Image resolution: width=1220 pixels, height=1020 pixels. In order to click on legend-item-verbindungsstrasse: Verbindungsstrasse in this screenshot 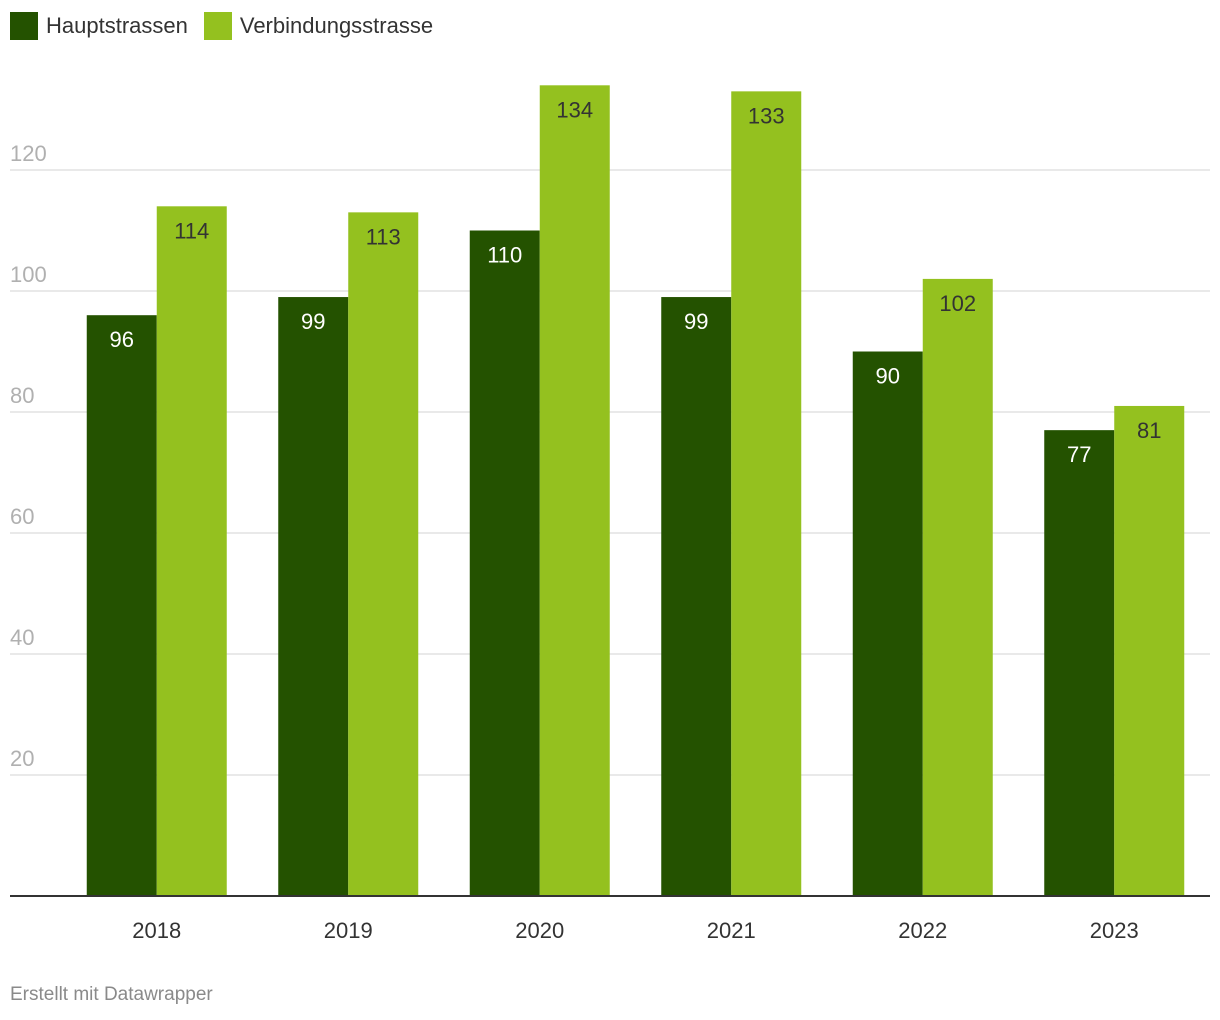, I will do `click(318, 26)`.